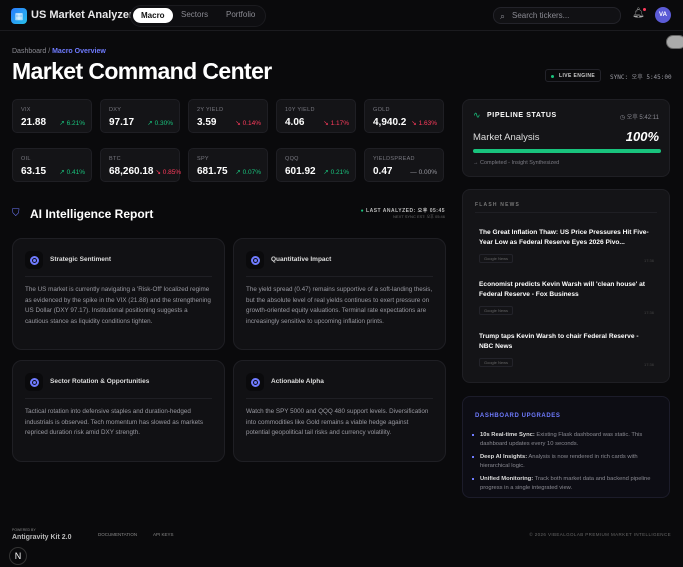 Image resolution: width=683 pixels, height=567 pixels. What do you see at coordinates (241, 14) in the screenshot?
I see `tab-portfolio: Portfolio` at bounding box center [241, 14].